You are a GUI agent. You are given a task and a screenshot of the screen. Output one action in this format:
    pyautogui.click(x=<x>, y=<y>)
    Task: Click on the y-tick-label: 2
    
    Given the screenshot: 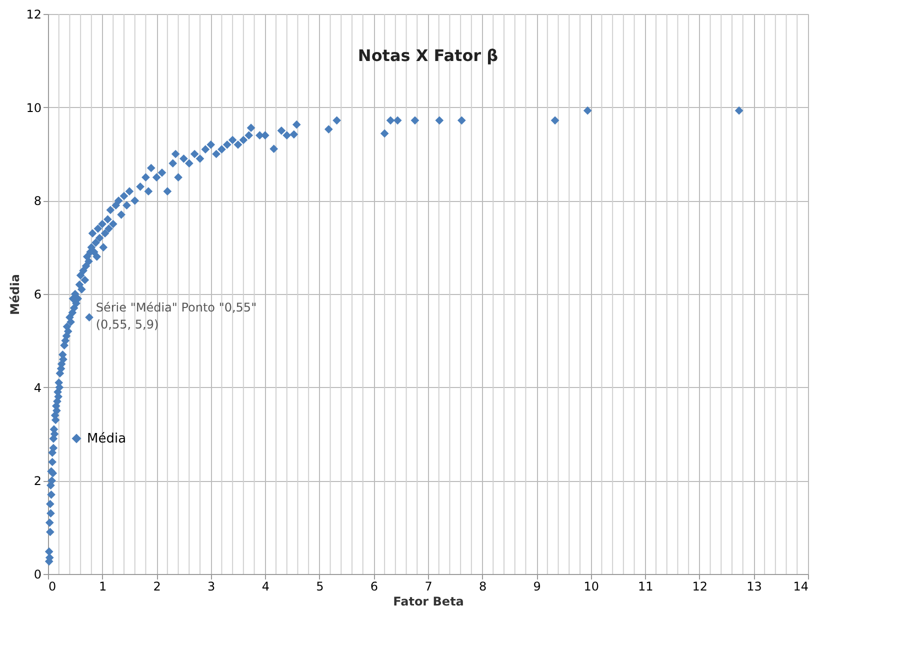 What is the action you would take?
    pyautogui.click(x=38, y=481)
    